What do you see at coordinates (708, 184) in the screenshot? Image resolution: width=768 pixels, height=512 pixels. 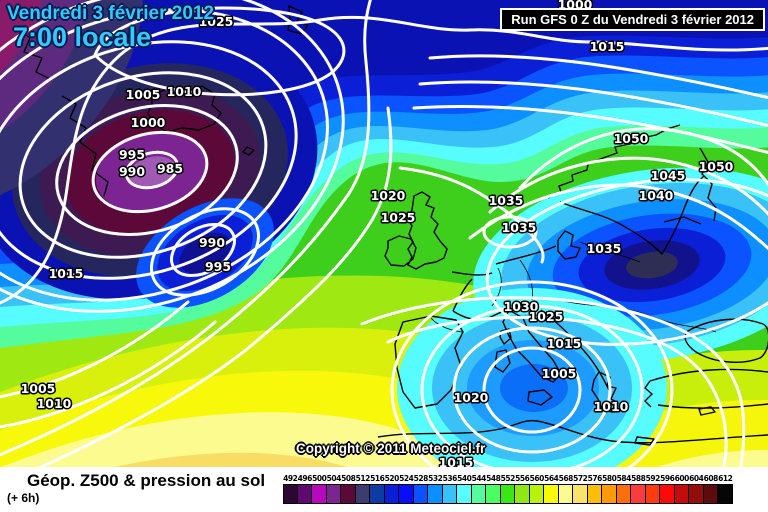 I see `river-russia` at bounding box center [708, 184].